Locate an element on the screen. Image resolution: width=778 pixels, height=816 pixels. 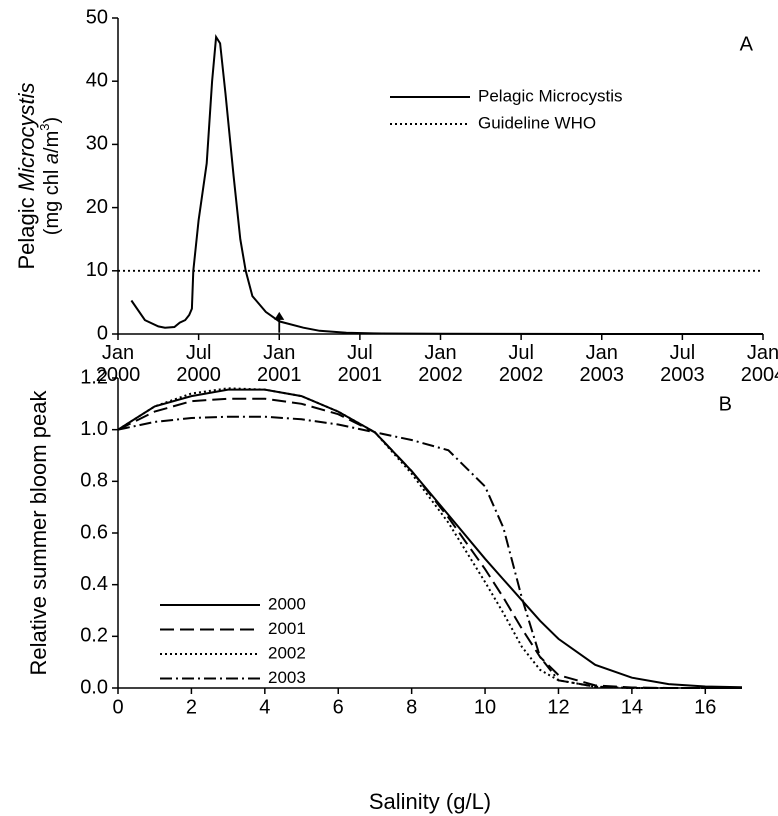
y-tick-label: 0.0 is located at coordinates (94, 687).